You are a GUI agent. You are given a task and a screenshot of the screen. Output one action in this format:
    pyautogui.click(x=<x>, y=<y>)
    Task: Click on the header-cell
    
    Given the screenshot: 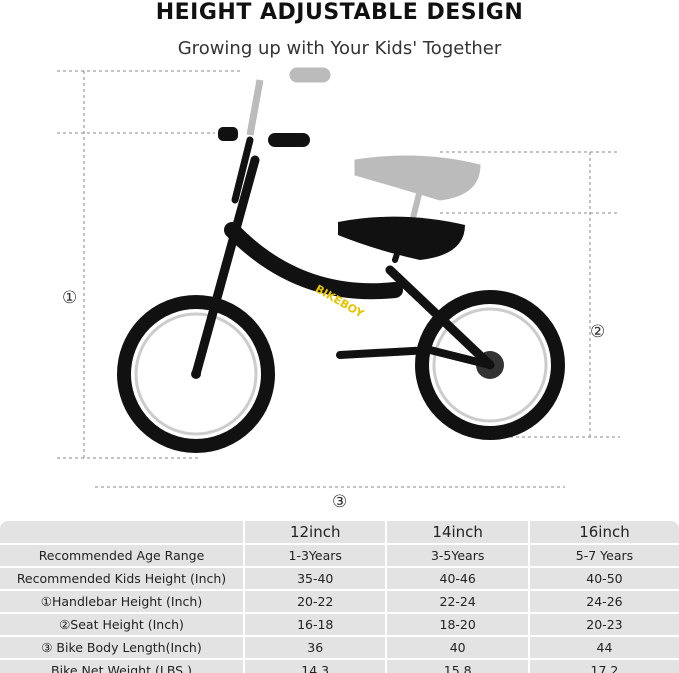 What is the action you would take?
    pyautogui.click(x=122, y=532)
    